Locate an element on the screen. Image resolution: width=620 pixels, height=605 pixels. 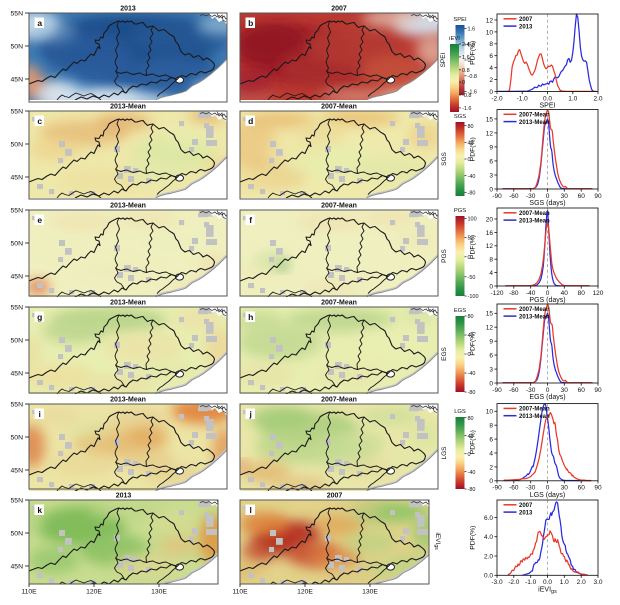
svg-text: 6 is located at coordinates (491, 440).